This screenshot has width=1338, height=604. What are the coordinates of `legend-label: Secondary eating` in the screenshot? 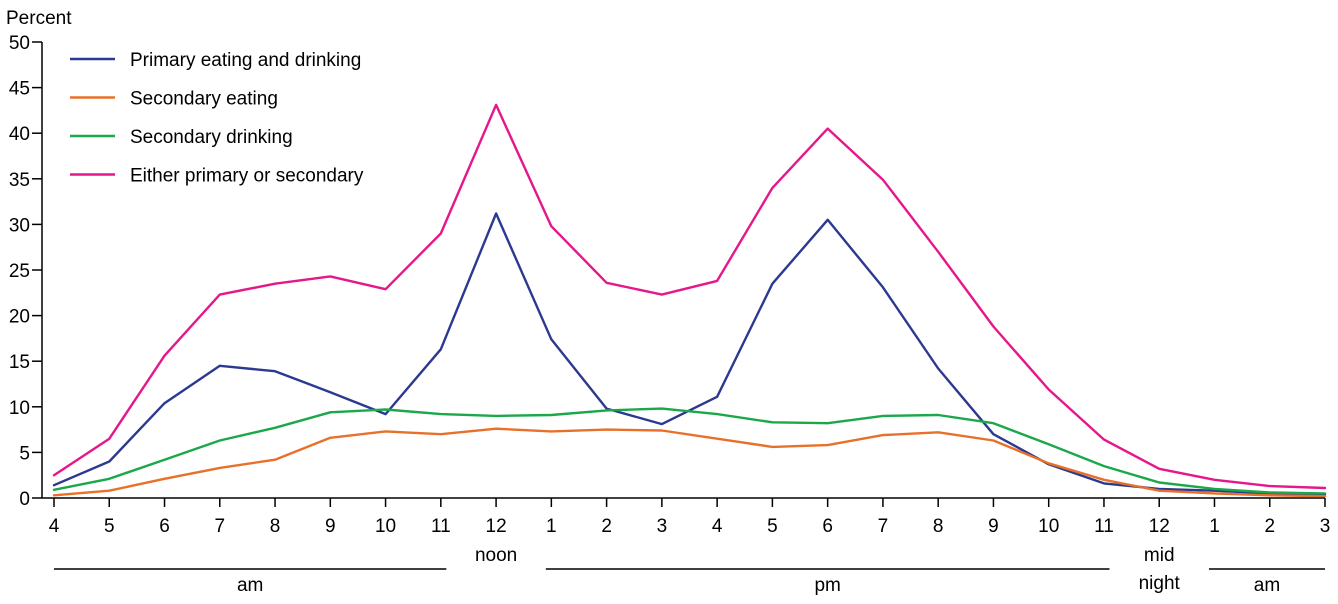 It's located at (204, 99).